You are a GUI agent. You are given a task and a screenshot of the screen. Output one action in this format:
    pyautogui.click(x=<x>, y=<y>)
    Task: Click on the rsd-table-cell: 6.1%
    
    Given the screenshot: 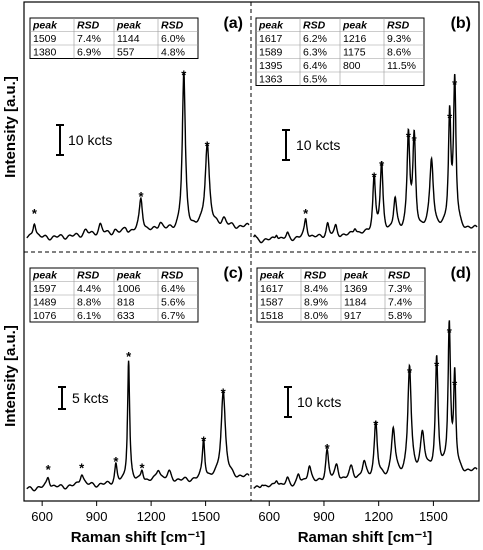 What is the action you would take?
    pyautogui.click(x=89, y=316)
    